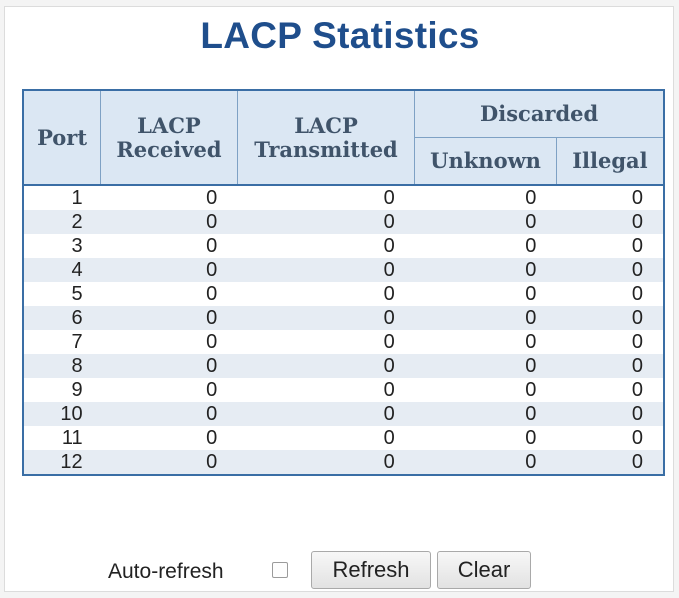 Image resolution: width=679 pixels, height=598 pixels. What do you see at coordinates (539, 113) in the screenshot?
I see `column-header-discarded: Discarded` at bounding box center [539, 113].